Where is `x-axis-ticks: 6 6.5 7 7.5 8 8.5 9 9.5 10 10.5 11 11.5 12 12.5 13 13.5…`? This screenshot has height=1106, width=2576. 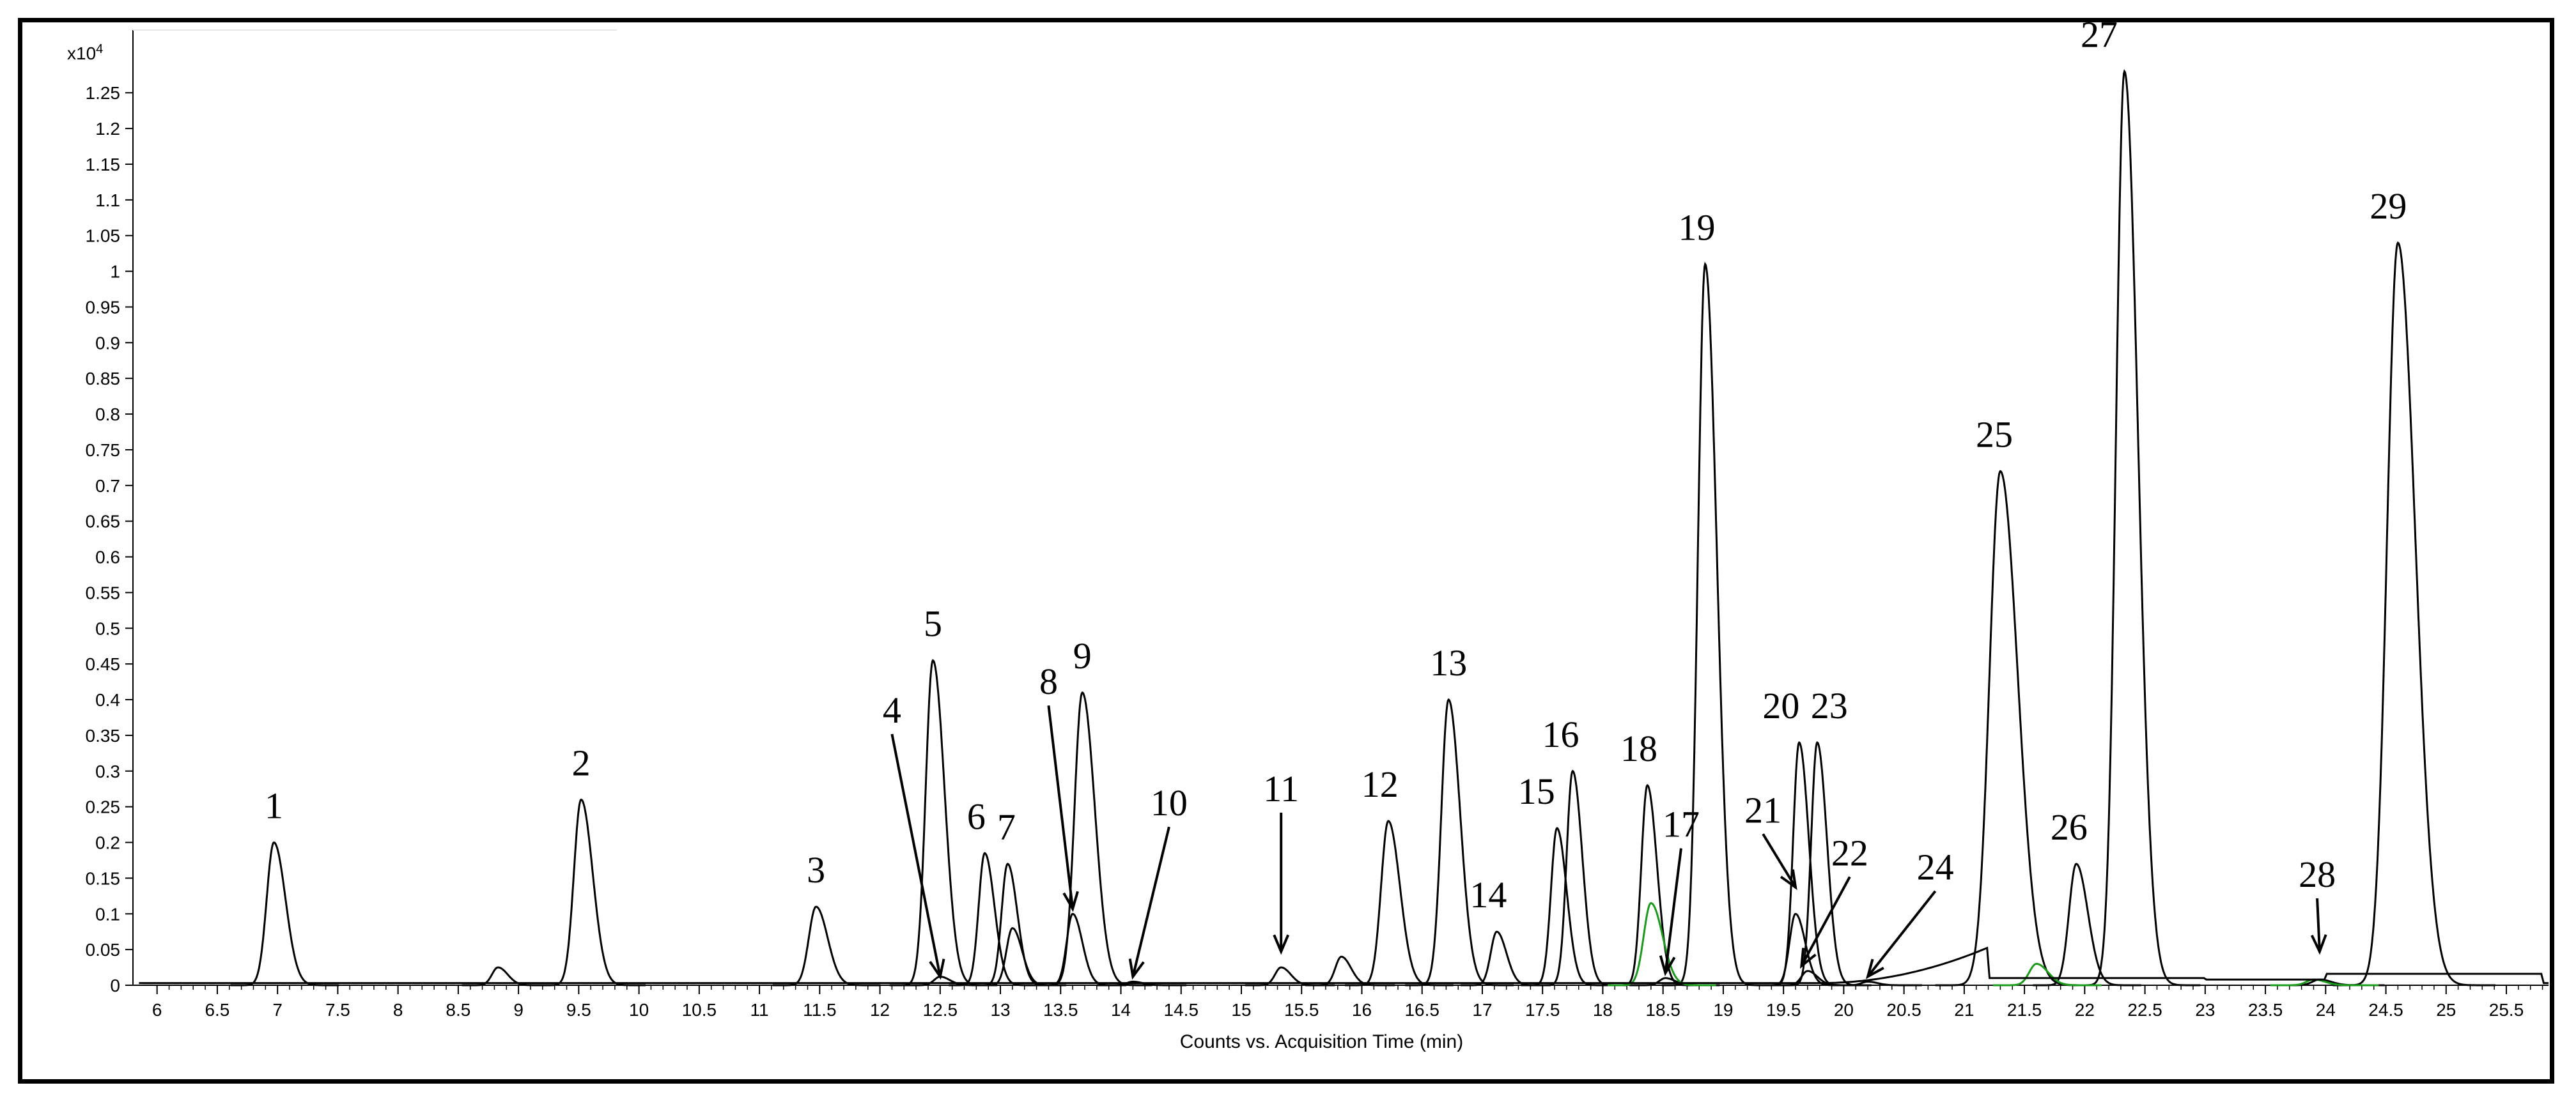
x-axis-ticks: 6 6.5 7 7.5 8 8.5 9 9.5 10 10.5 11 11.5 12 12.5 13 13.5… is located at coordinates (1347, 1002).